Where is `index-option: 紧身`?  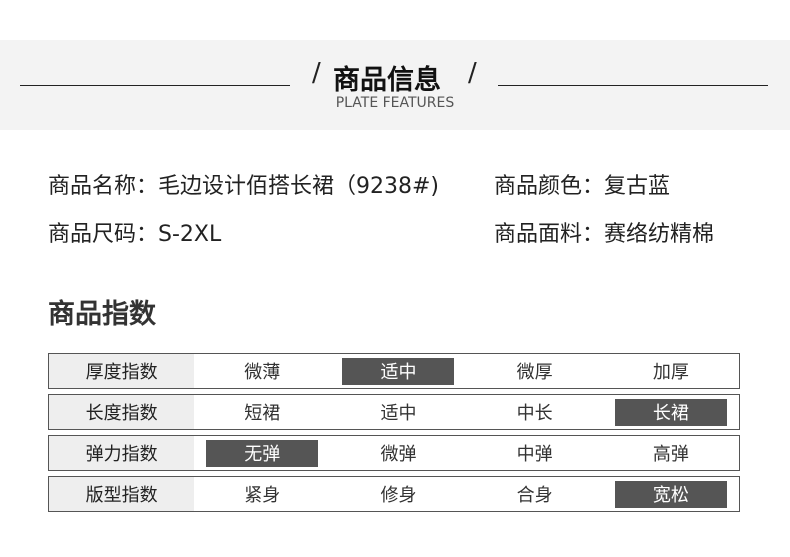 index-option: 紧身 is located at coordinates (262, 494).